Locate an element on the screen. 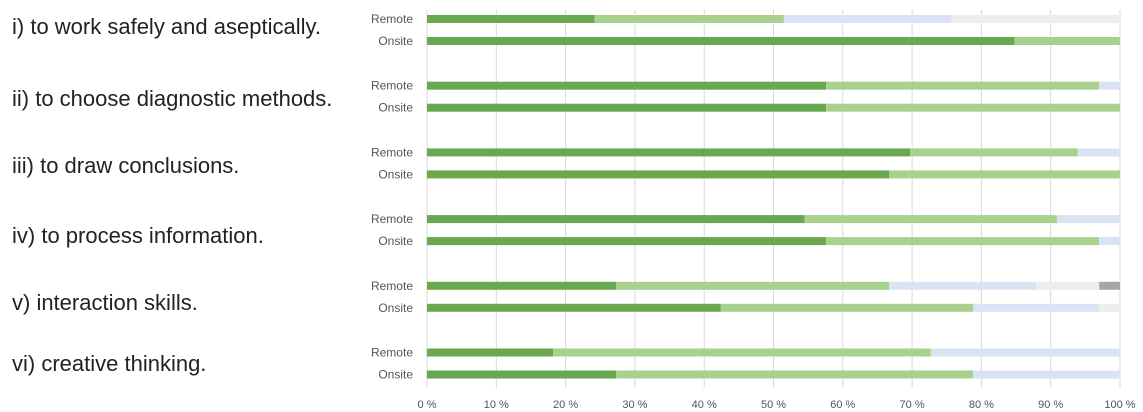  x-tick-label: 40 % is located at coordinates (704, 405).